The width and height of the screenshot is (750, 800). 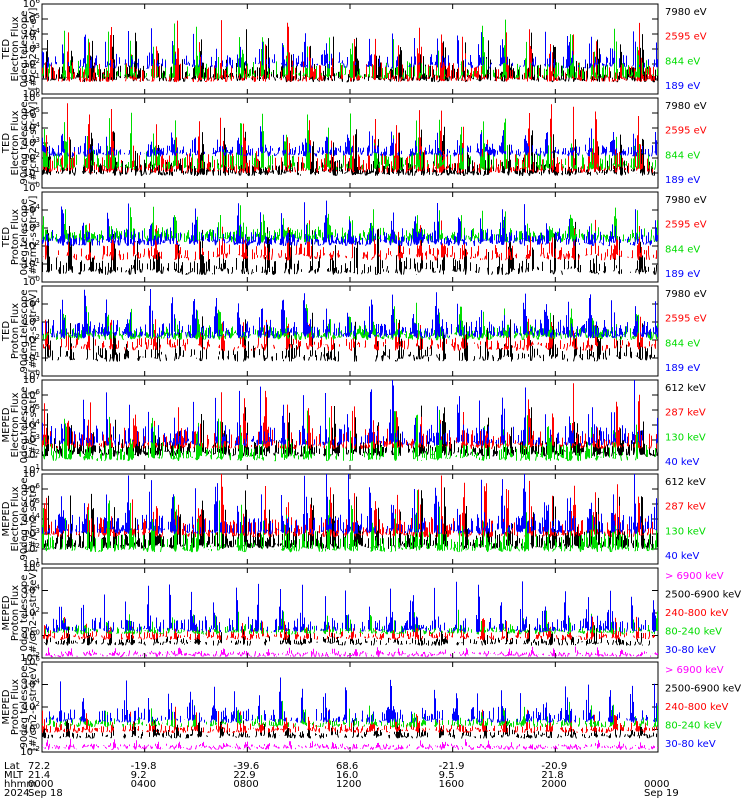 What do you see at coordinates (661, 793) in the screenshot?
I see `footer-date-value: Sep 19` at bounding box center [661, 793].